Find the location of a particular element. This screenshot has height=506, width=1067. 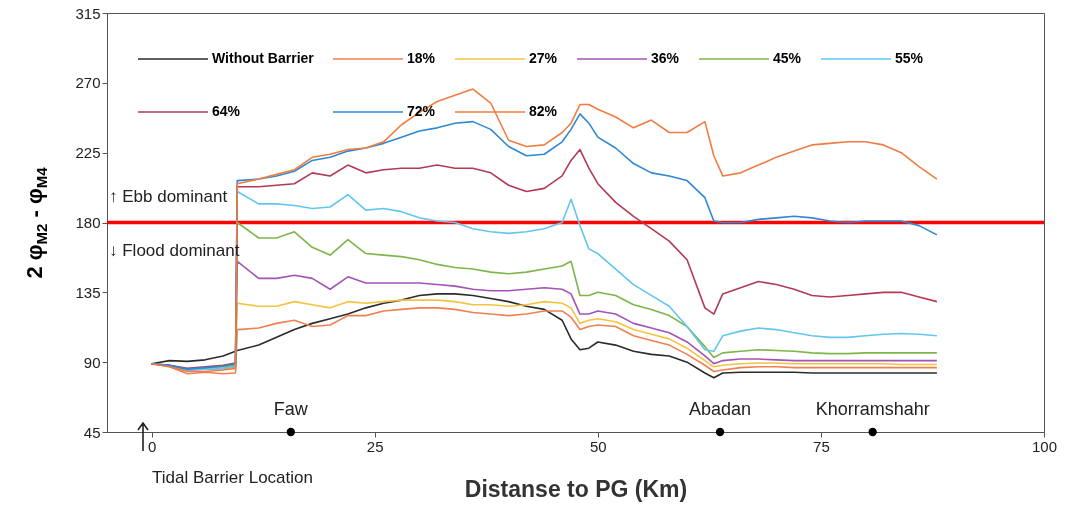

legend-label: 82% is located at coordinates (543, 111).